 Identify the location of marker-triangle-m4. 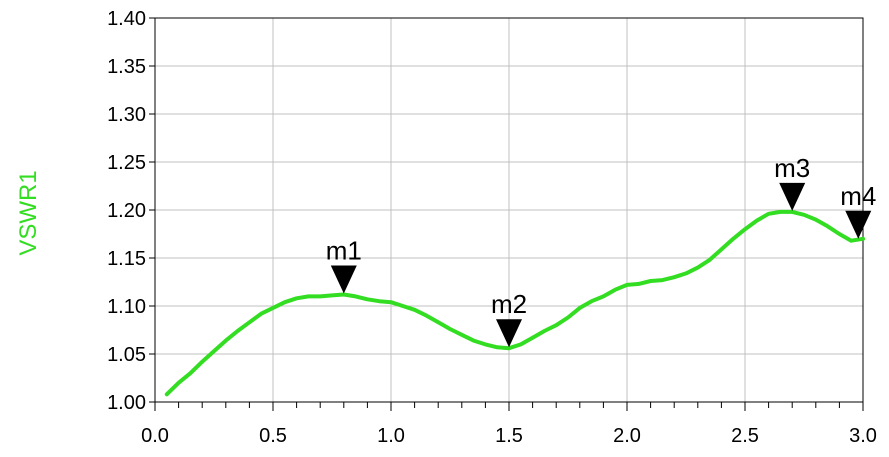
(858, 224).